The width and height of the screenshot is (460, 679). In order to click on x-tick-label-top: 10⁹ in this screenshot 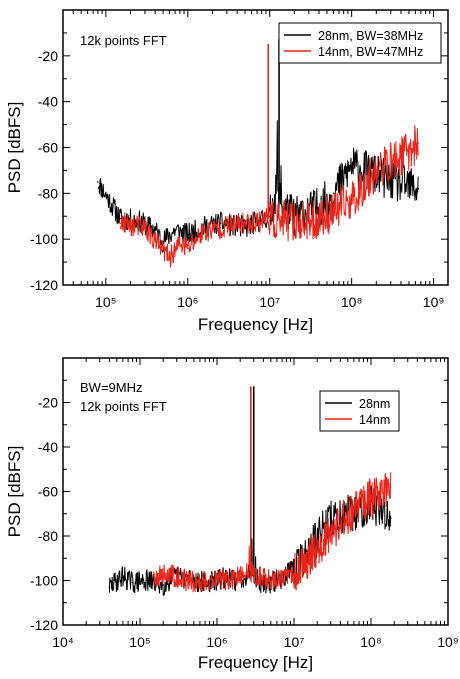, I will do `click(434, 302)`.